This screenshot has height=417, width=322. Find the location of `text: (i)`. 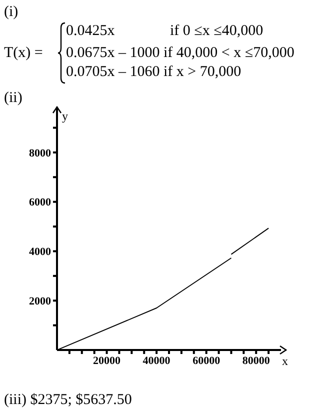

text: (i) is located at coordinates (11, 12).